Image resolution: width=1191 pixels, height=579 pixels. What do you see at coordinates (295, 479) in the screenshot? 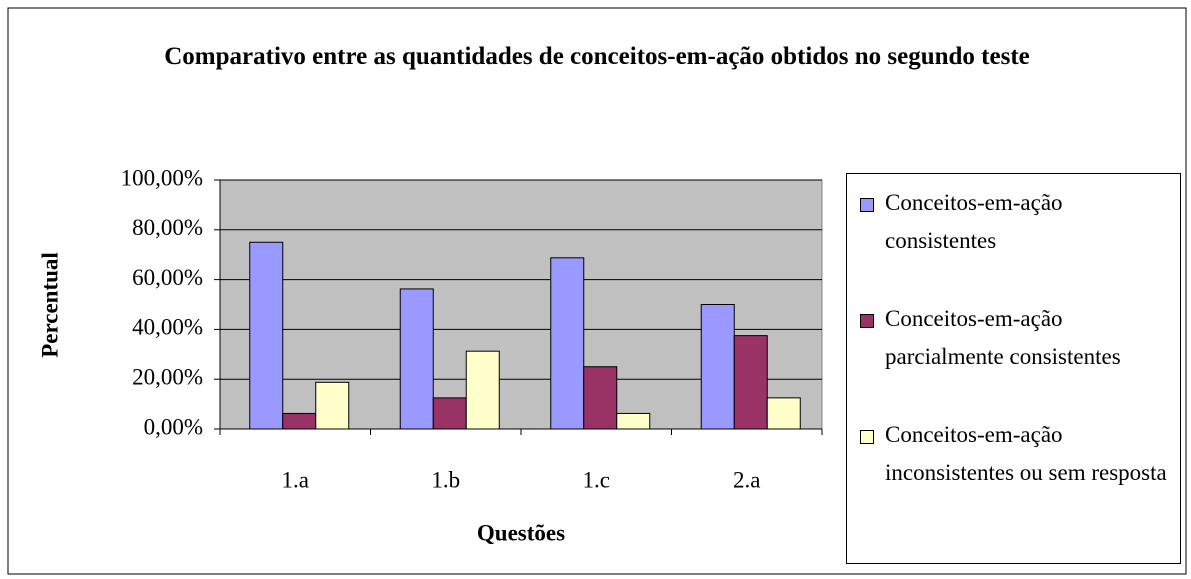
I see `x-tick-label: 1.a` at bounding box center [295, 479].